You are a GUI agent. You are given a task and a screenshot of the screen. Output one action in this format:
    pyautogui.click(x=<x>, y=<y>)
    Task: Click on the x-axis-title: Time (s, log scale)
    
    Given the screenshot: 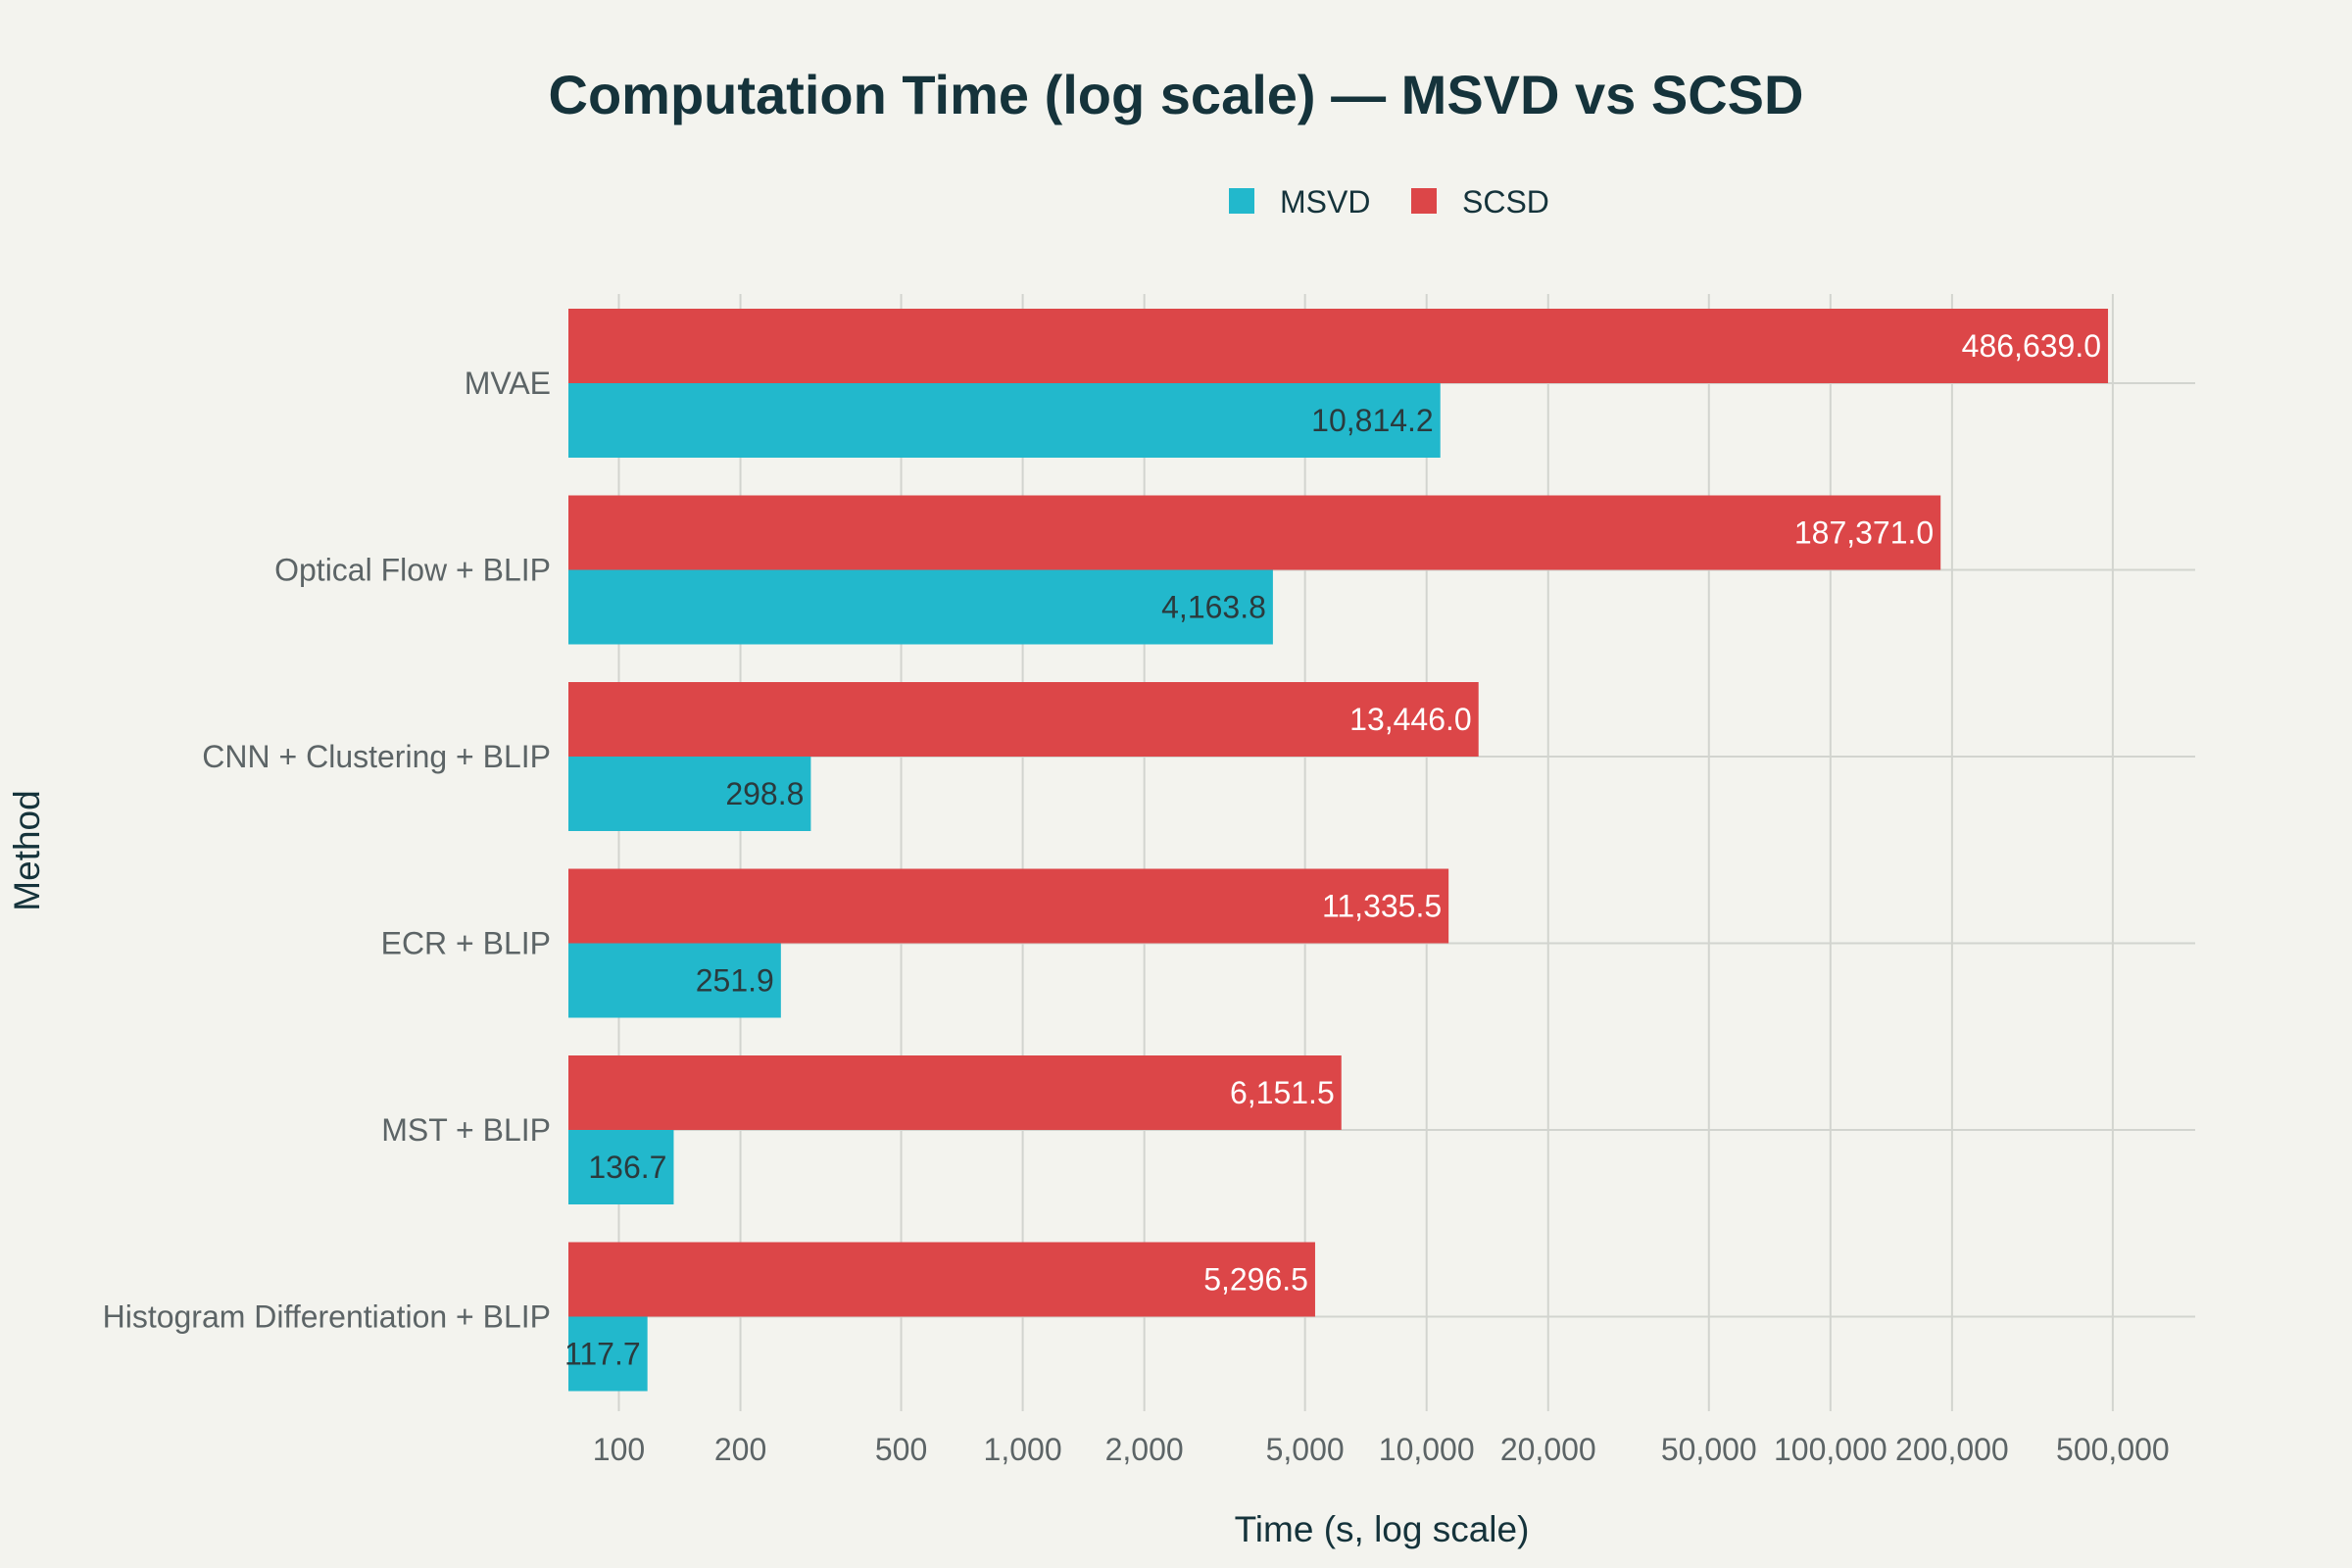 What is the action you would take?
    pyautogui.click(x=1382, y=1529)
    